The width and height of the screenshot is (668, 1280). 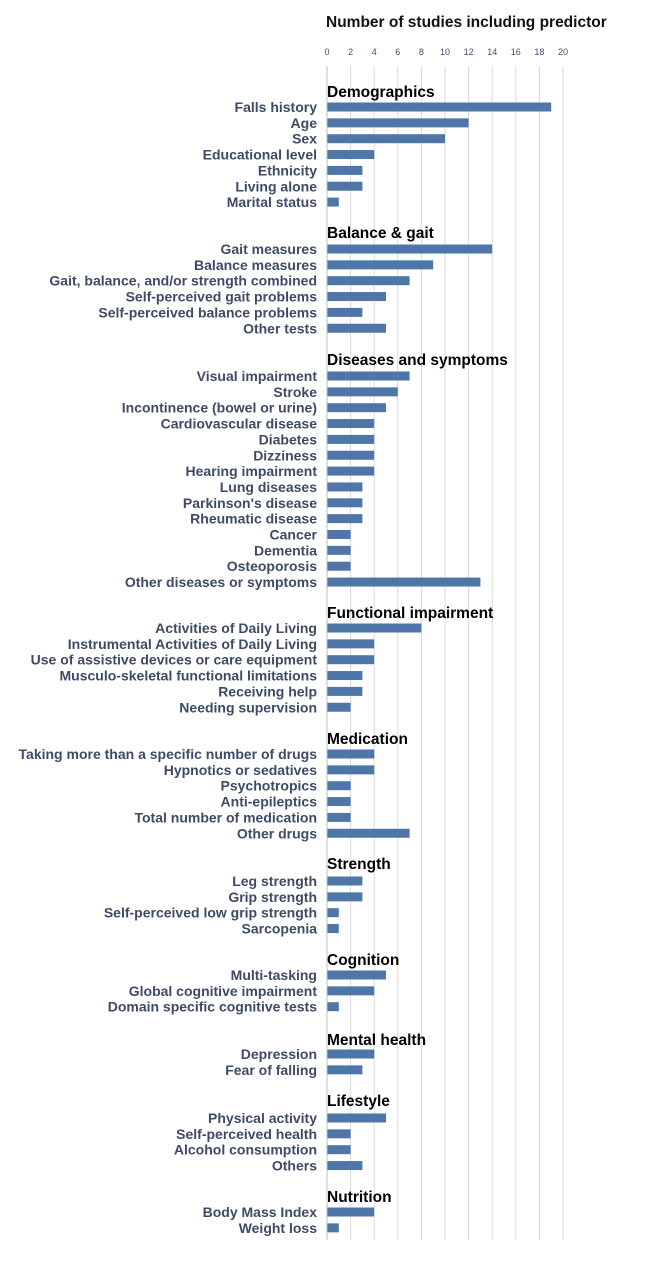 I want to click on category-label: Instrumental Activities of Daily Living, so click(x=192, y=644).